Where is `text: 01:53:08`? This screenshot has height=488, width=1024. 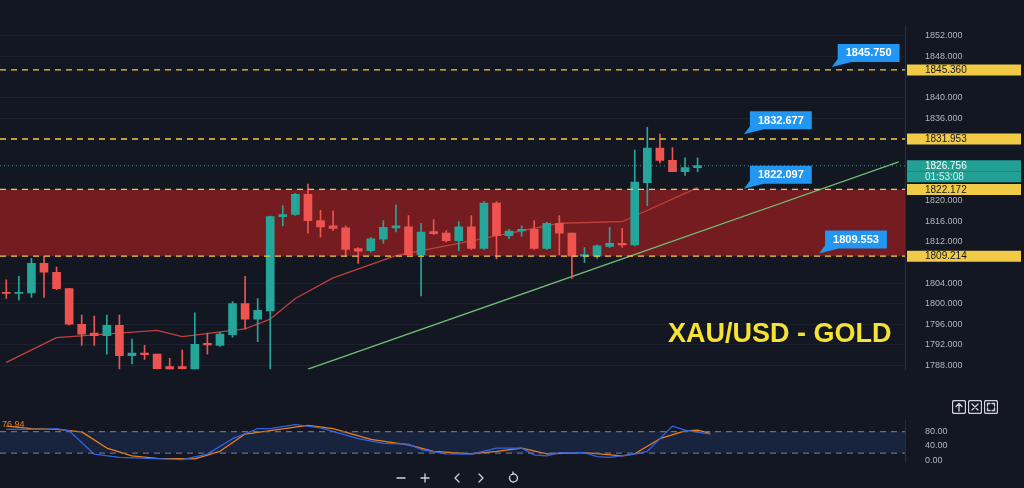 text: 01:53:08 is located at coordinates (945, 177).